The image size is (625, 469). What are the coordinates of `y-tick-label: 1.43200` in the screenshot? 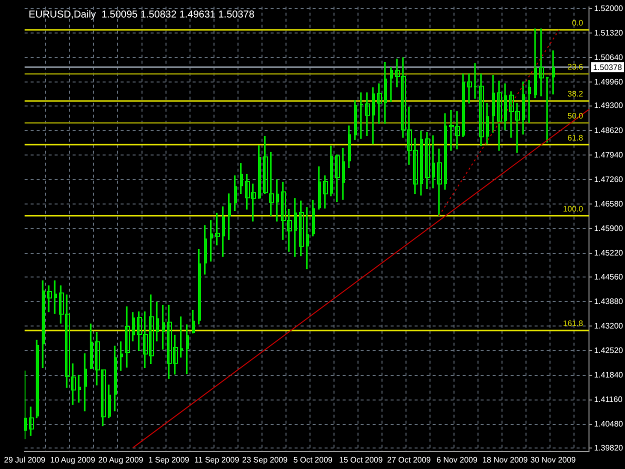 It's located at (609, 325).